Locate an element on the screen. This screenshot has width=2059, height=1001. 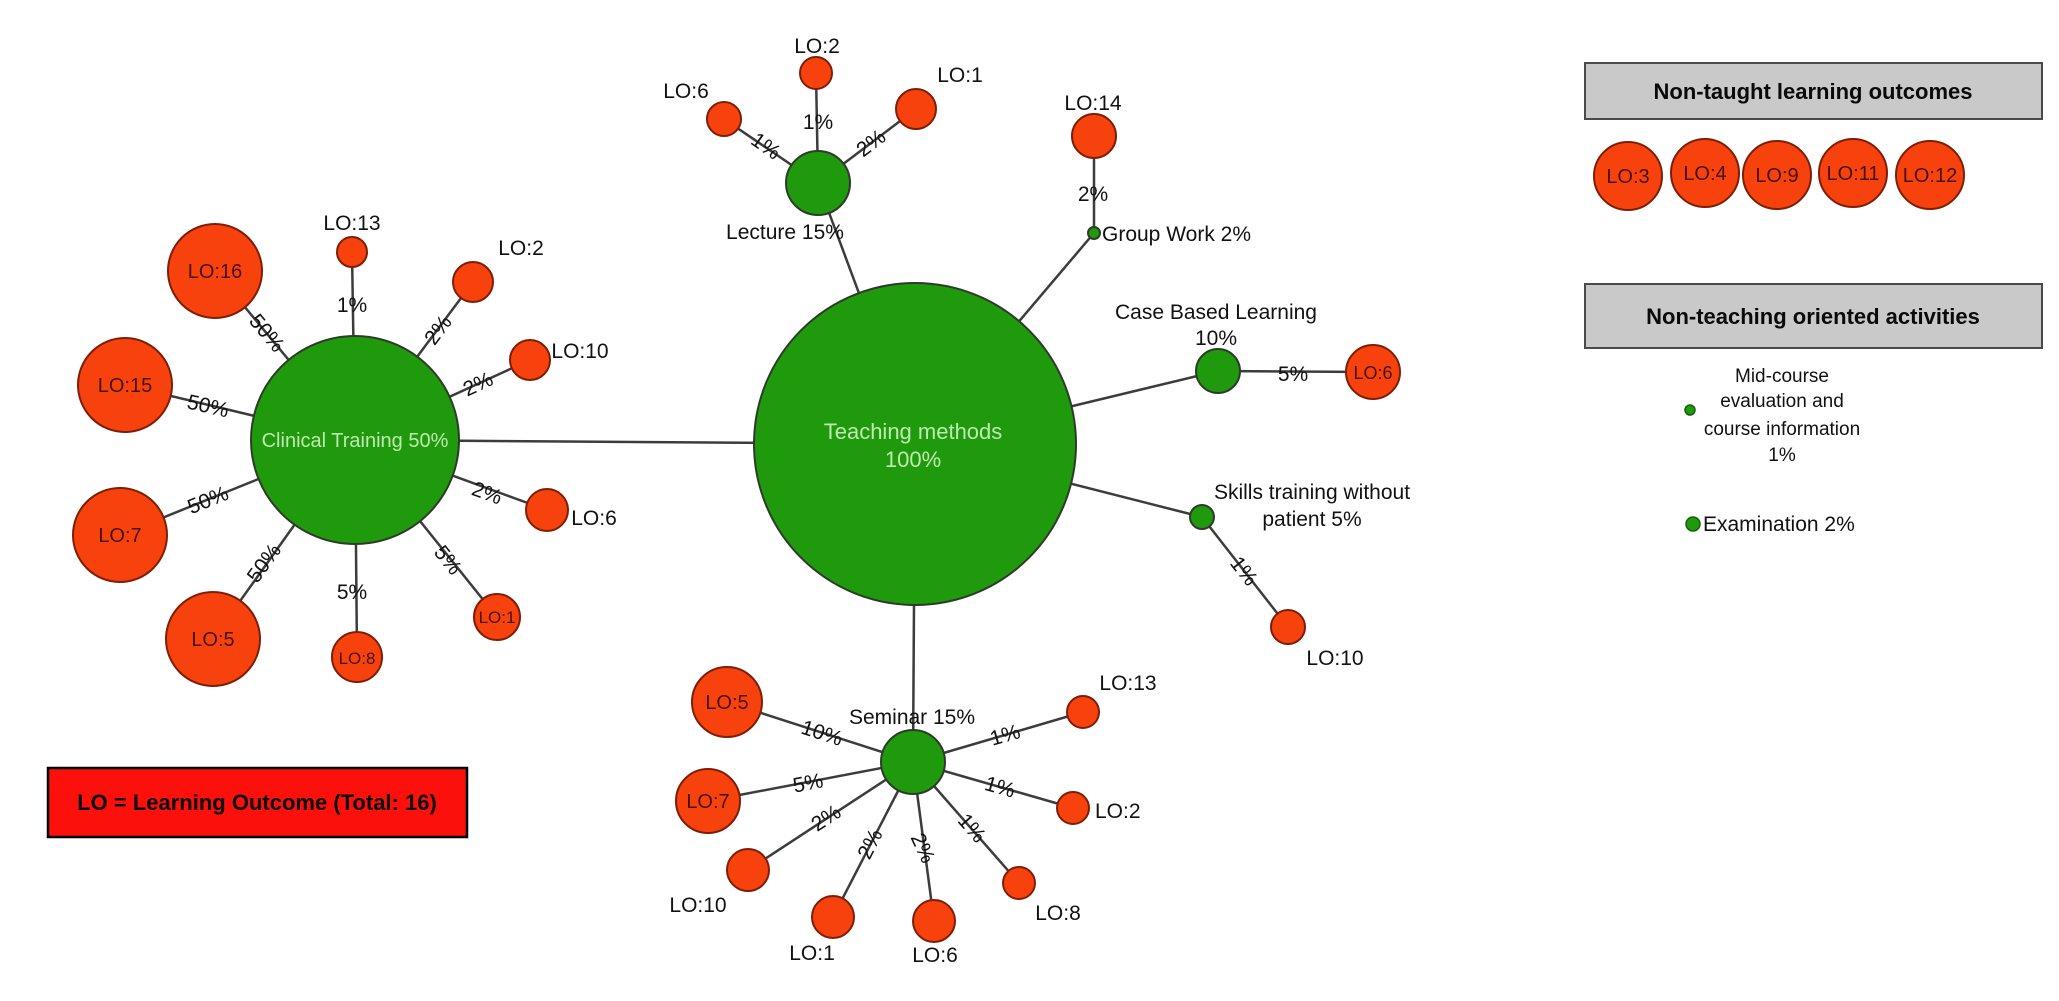
note-text: LO = Learning Outcome (Total: 16) is located at coordinates (257, 802).